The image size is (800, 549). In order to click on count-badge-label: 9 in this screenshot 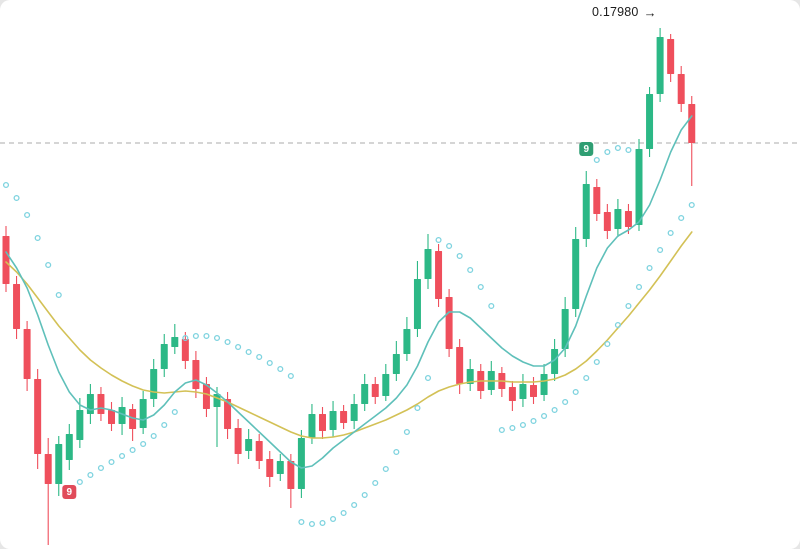, I will do `click(586, 149)`.